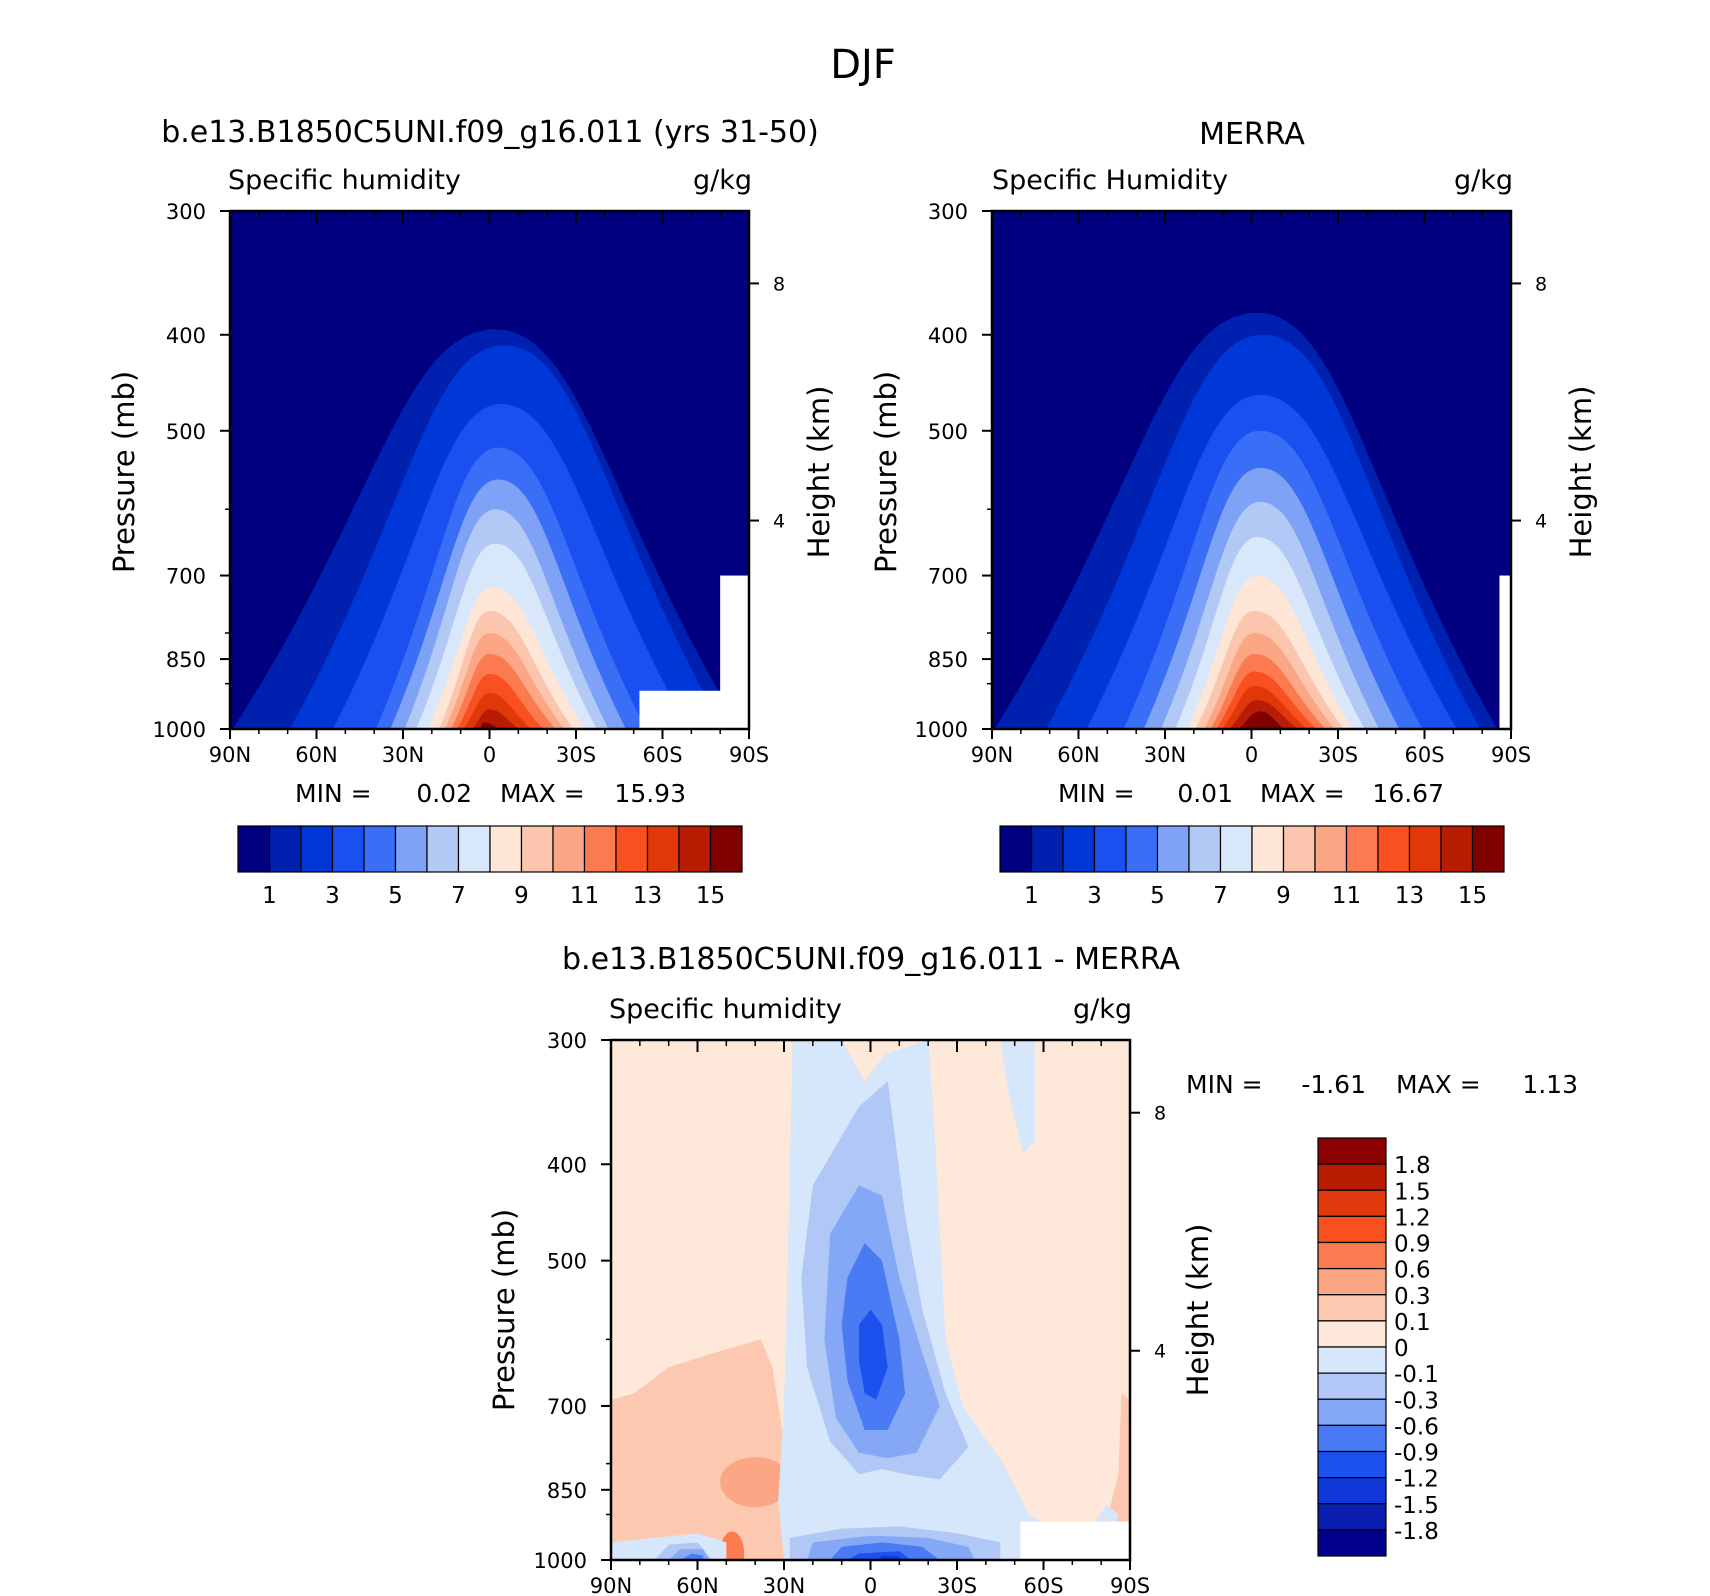  Describe the element at coordinates (269, 896) in the screenshot. I see `colorbar-label: 1` at that location.